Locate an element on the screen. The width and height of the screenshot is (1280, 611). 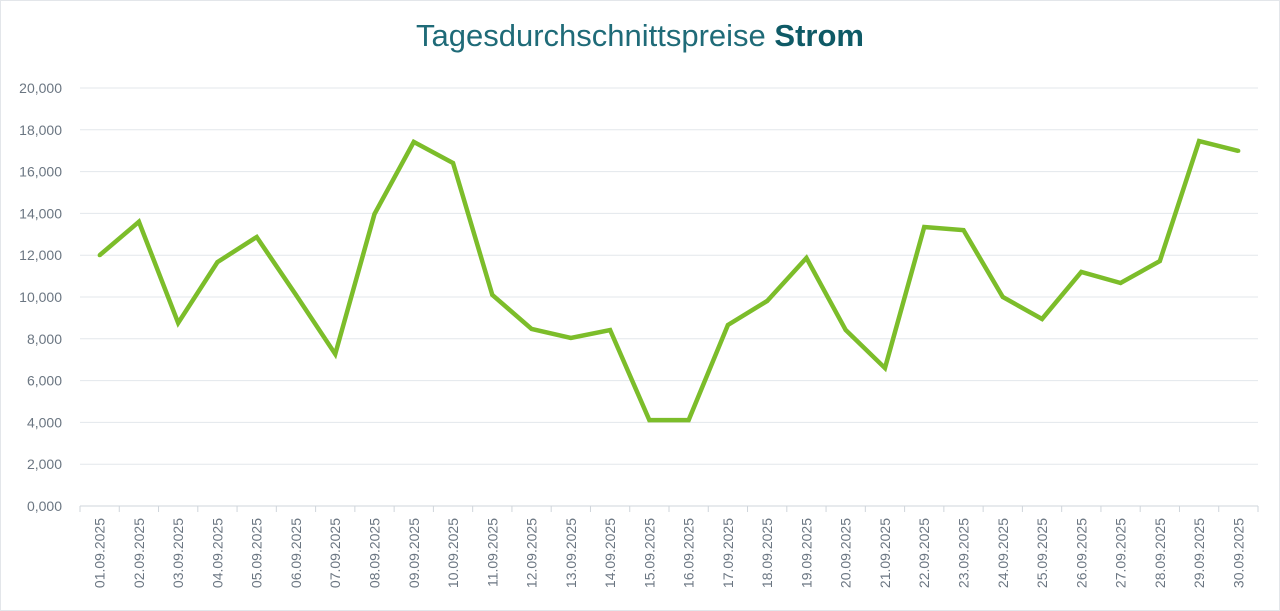
x-tick-label: 14.09.2025 is located at coordinates (610, 553).